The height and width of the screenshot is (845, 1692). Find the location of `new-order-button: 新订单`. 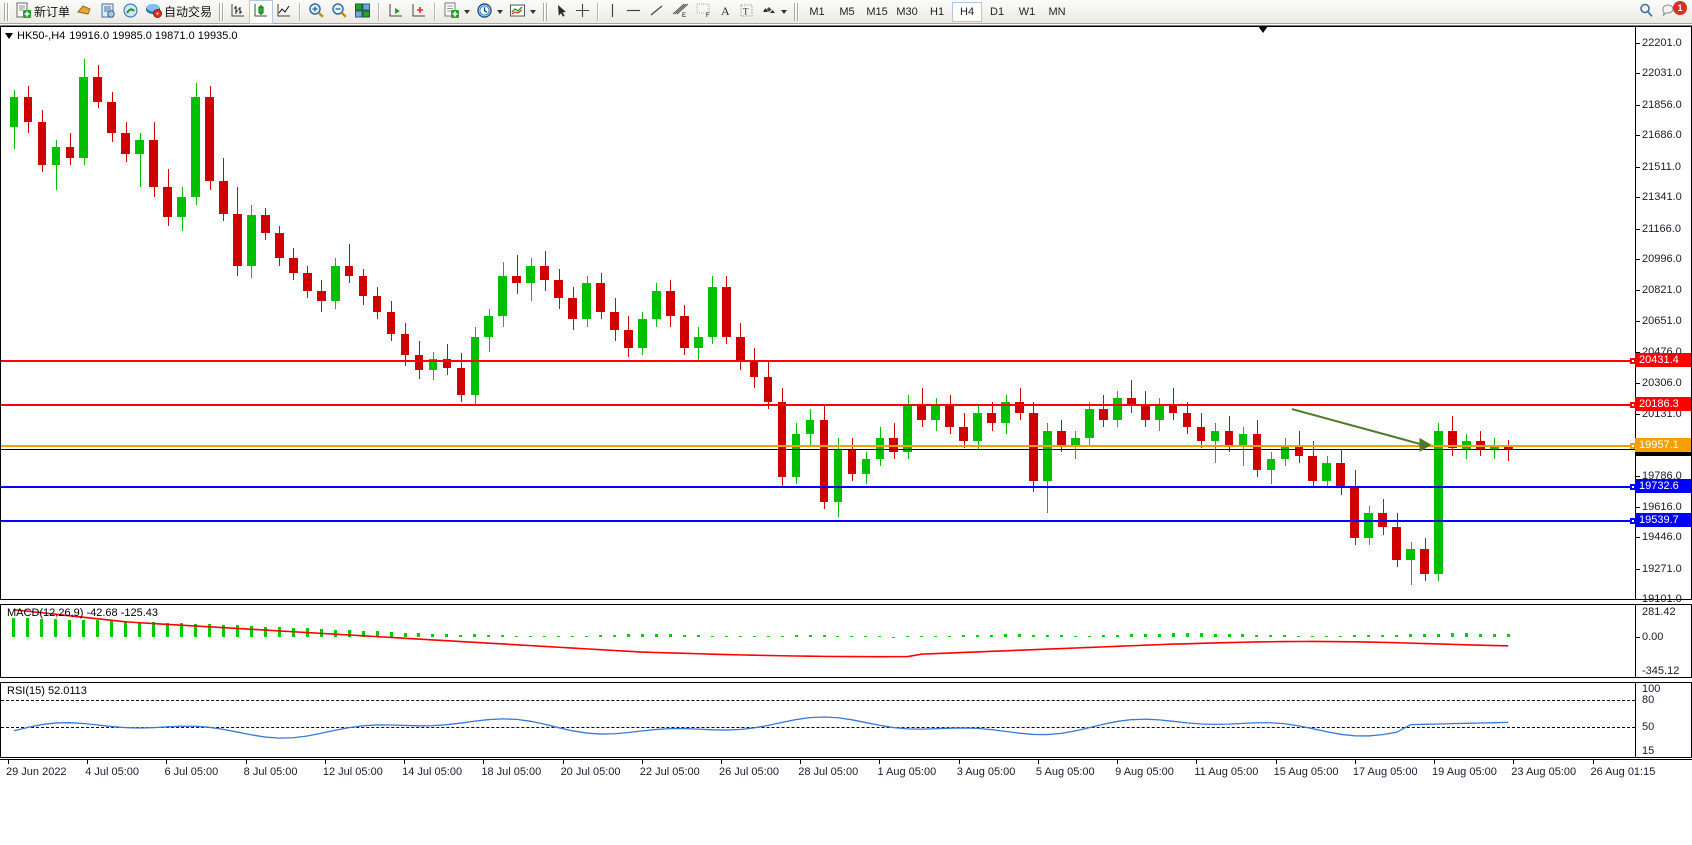

new-order-button: 新订单 is located at coordinates (42, 12).